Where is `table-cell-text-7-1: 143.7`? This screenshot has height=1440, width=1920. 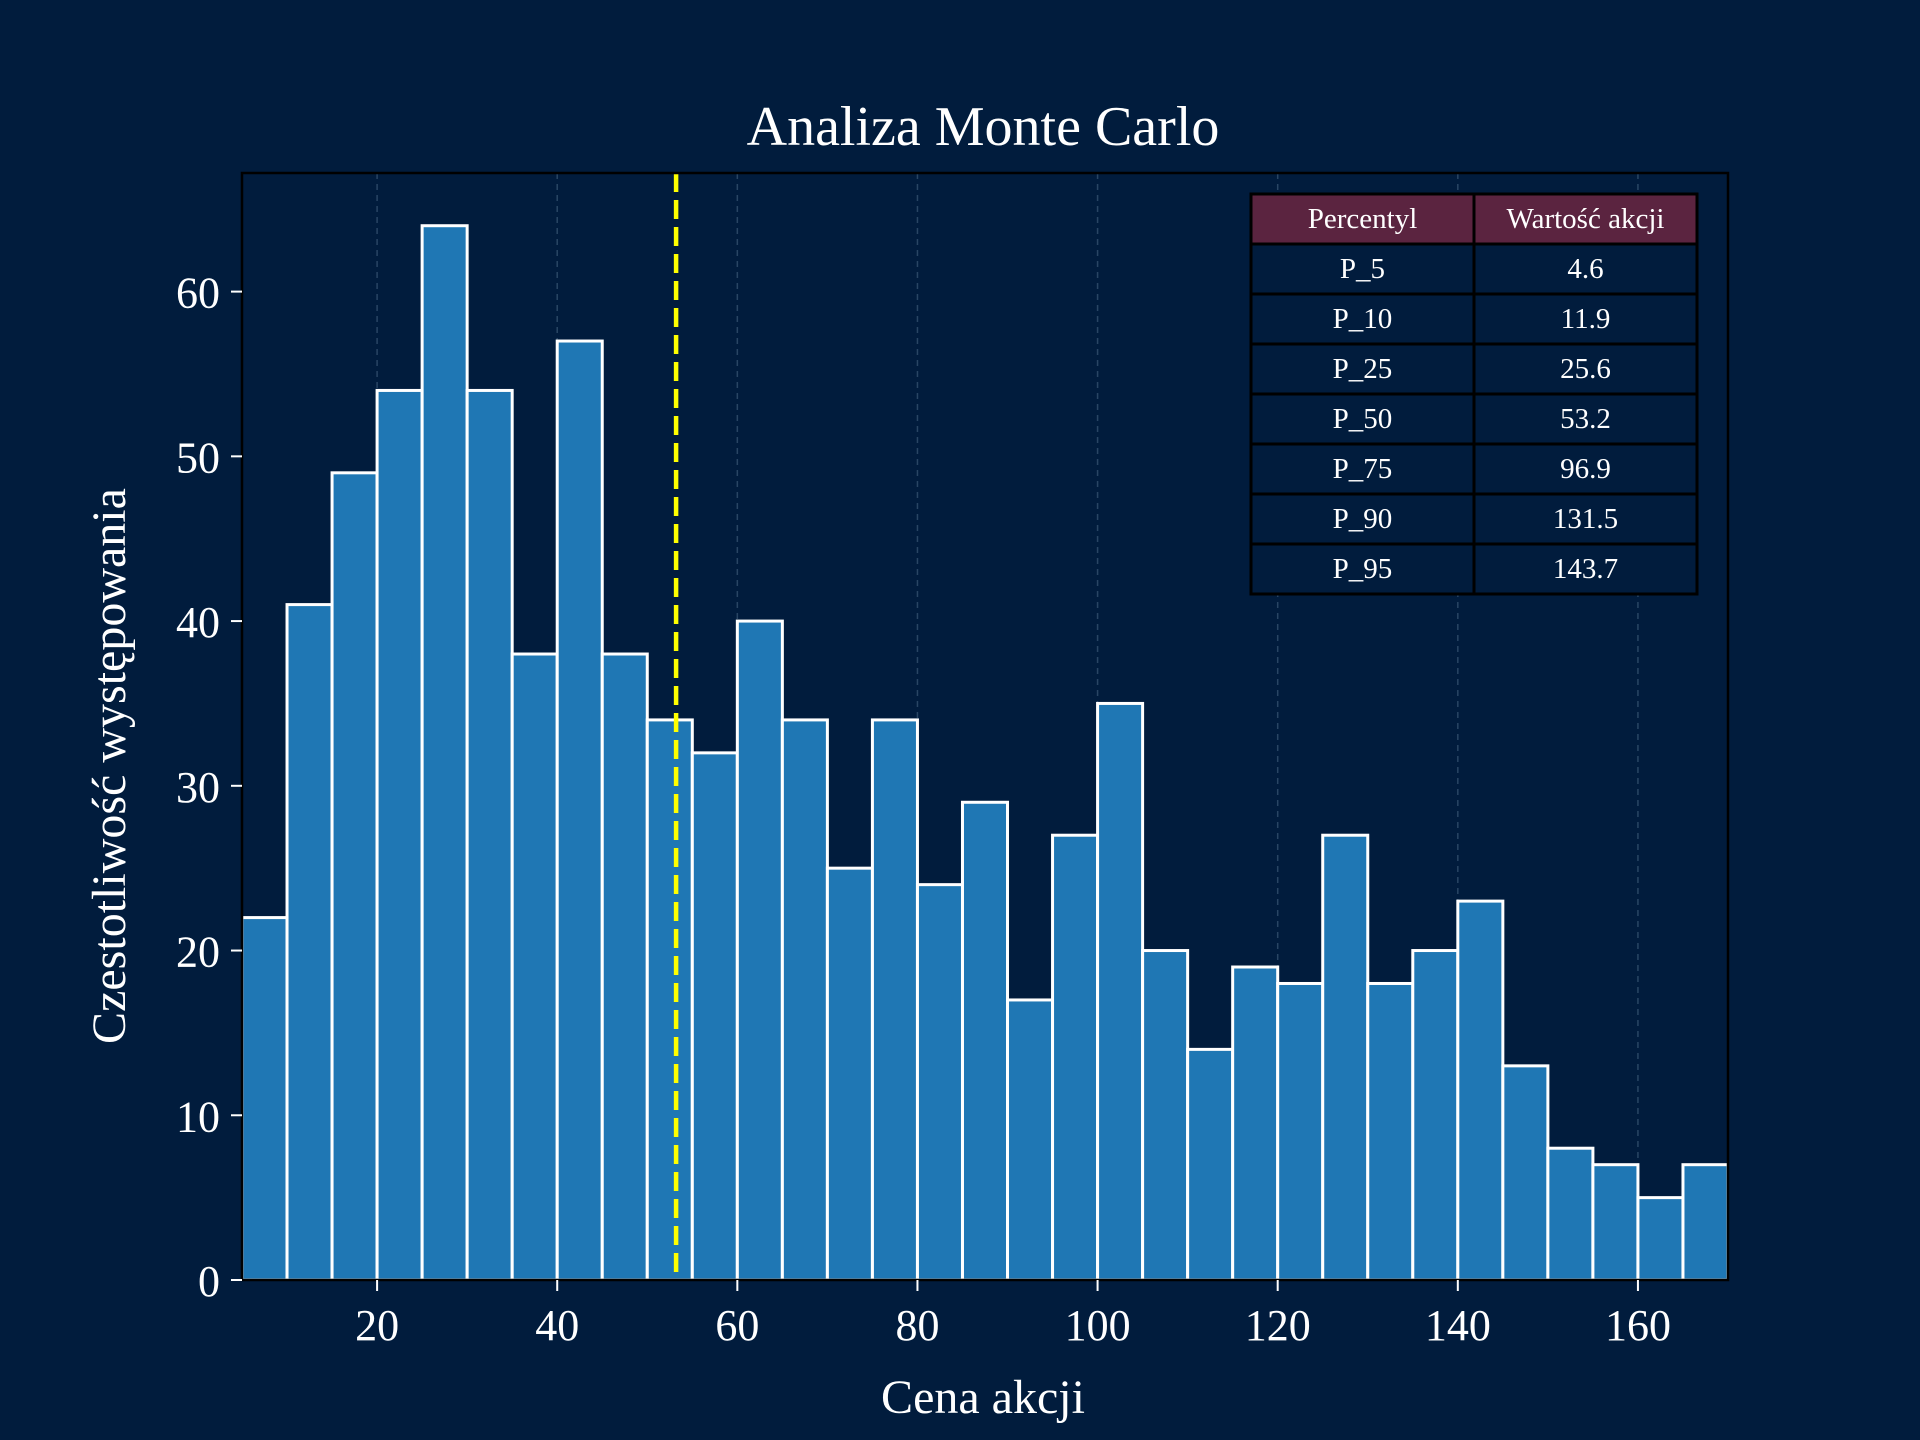 table-cell-text-7-1: 143.7 is located at coordinates (1585, 569).